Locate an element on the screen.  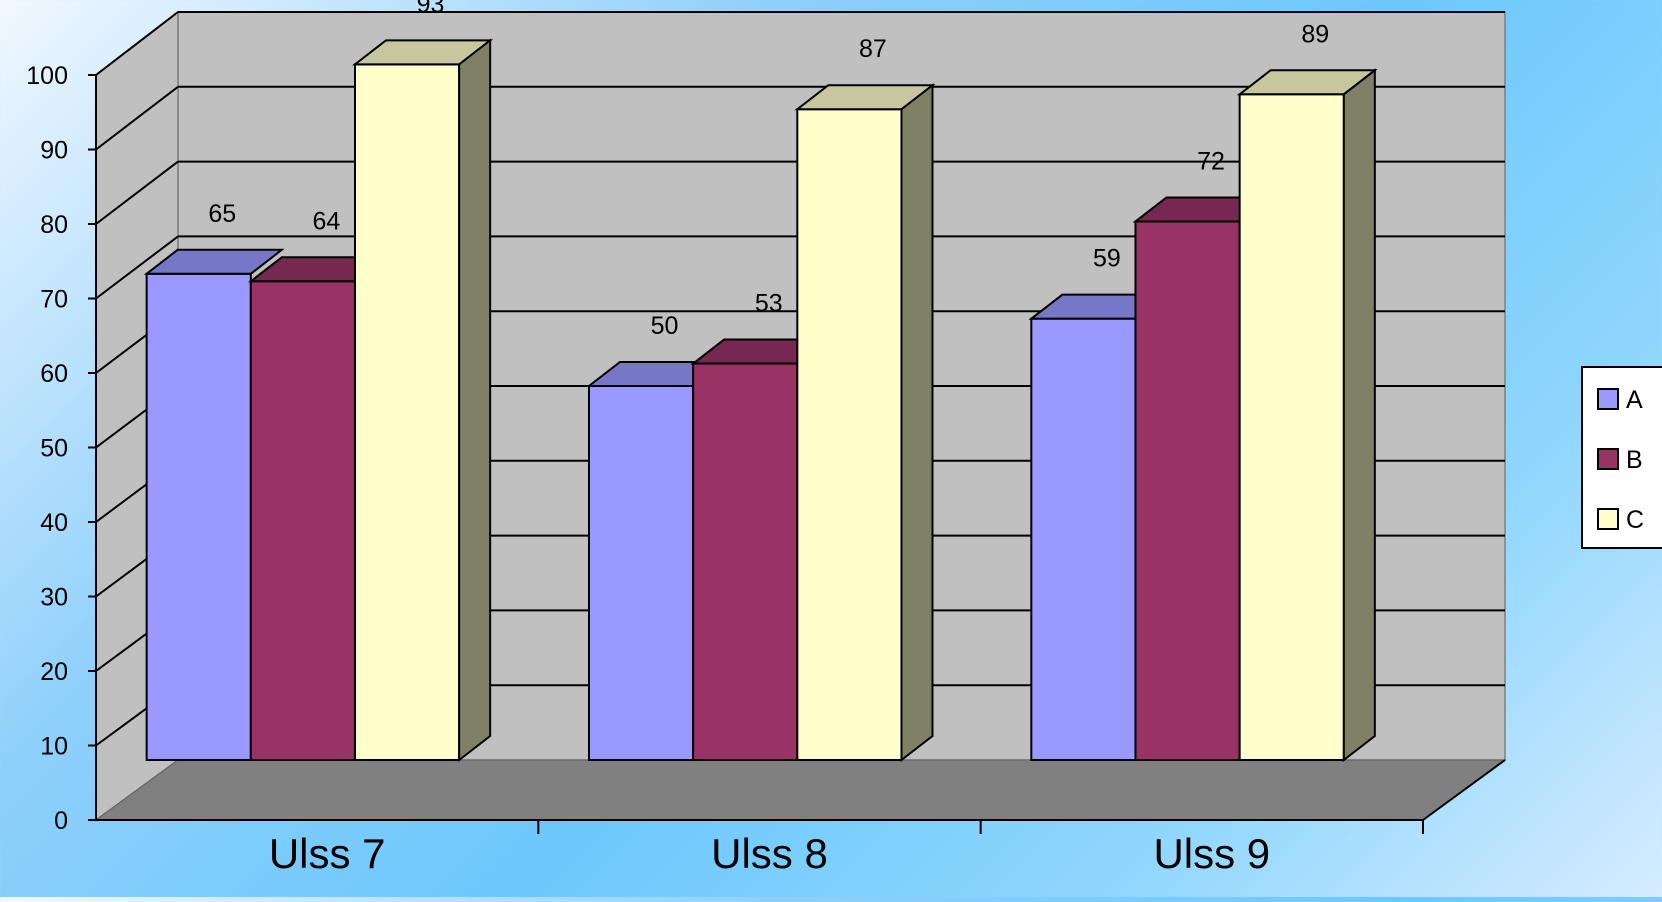
data-label: 87 is located at coordinates (873, 49).